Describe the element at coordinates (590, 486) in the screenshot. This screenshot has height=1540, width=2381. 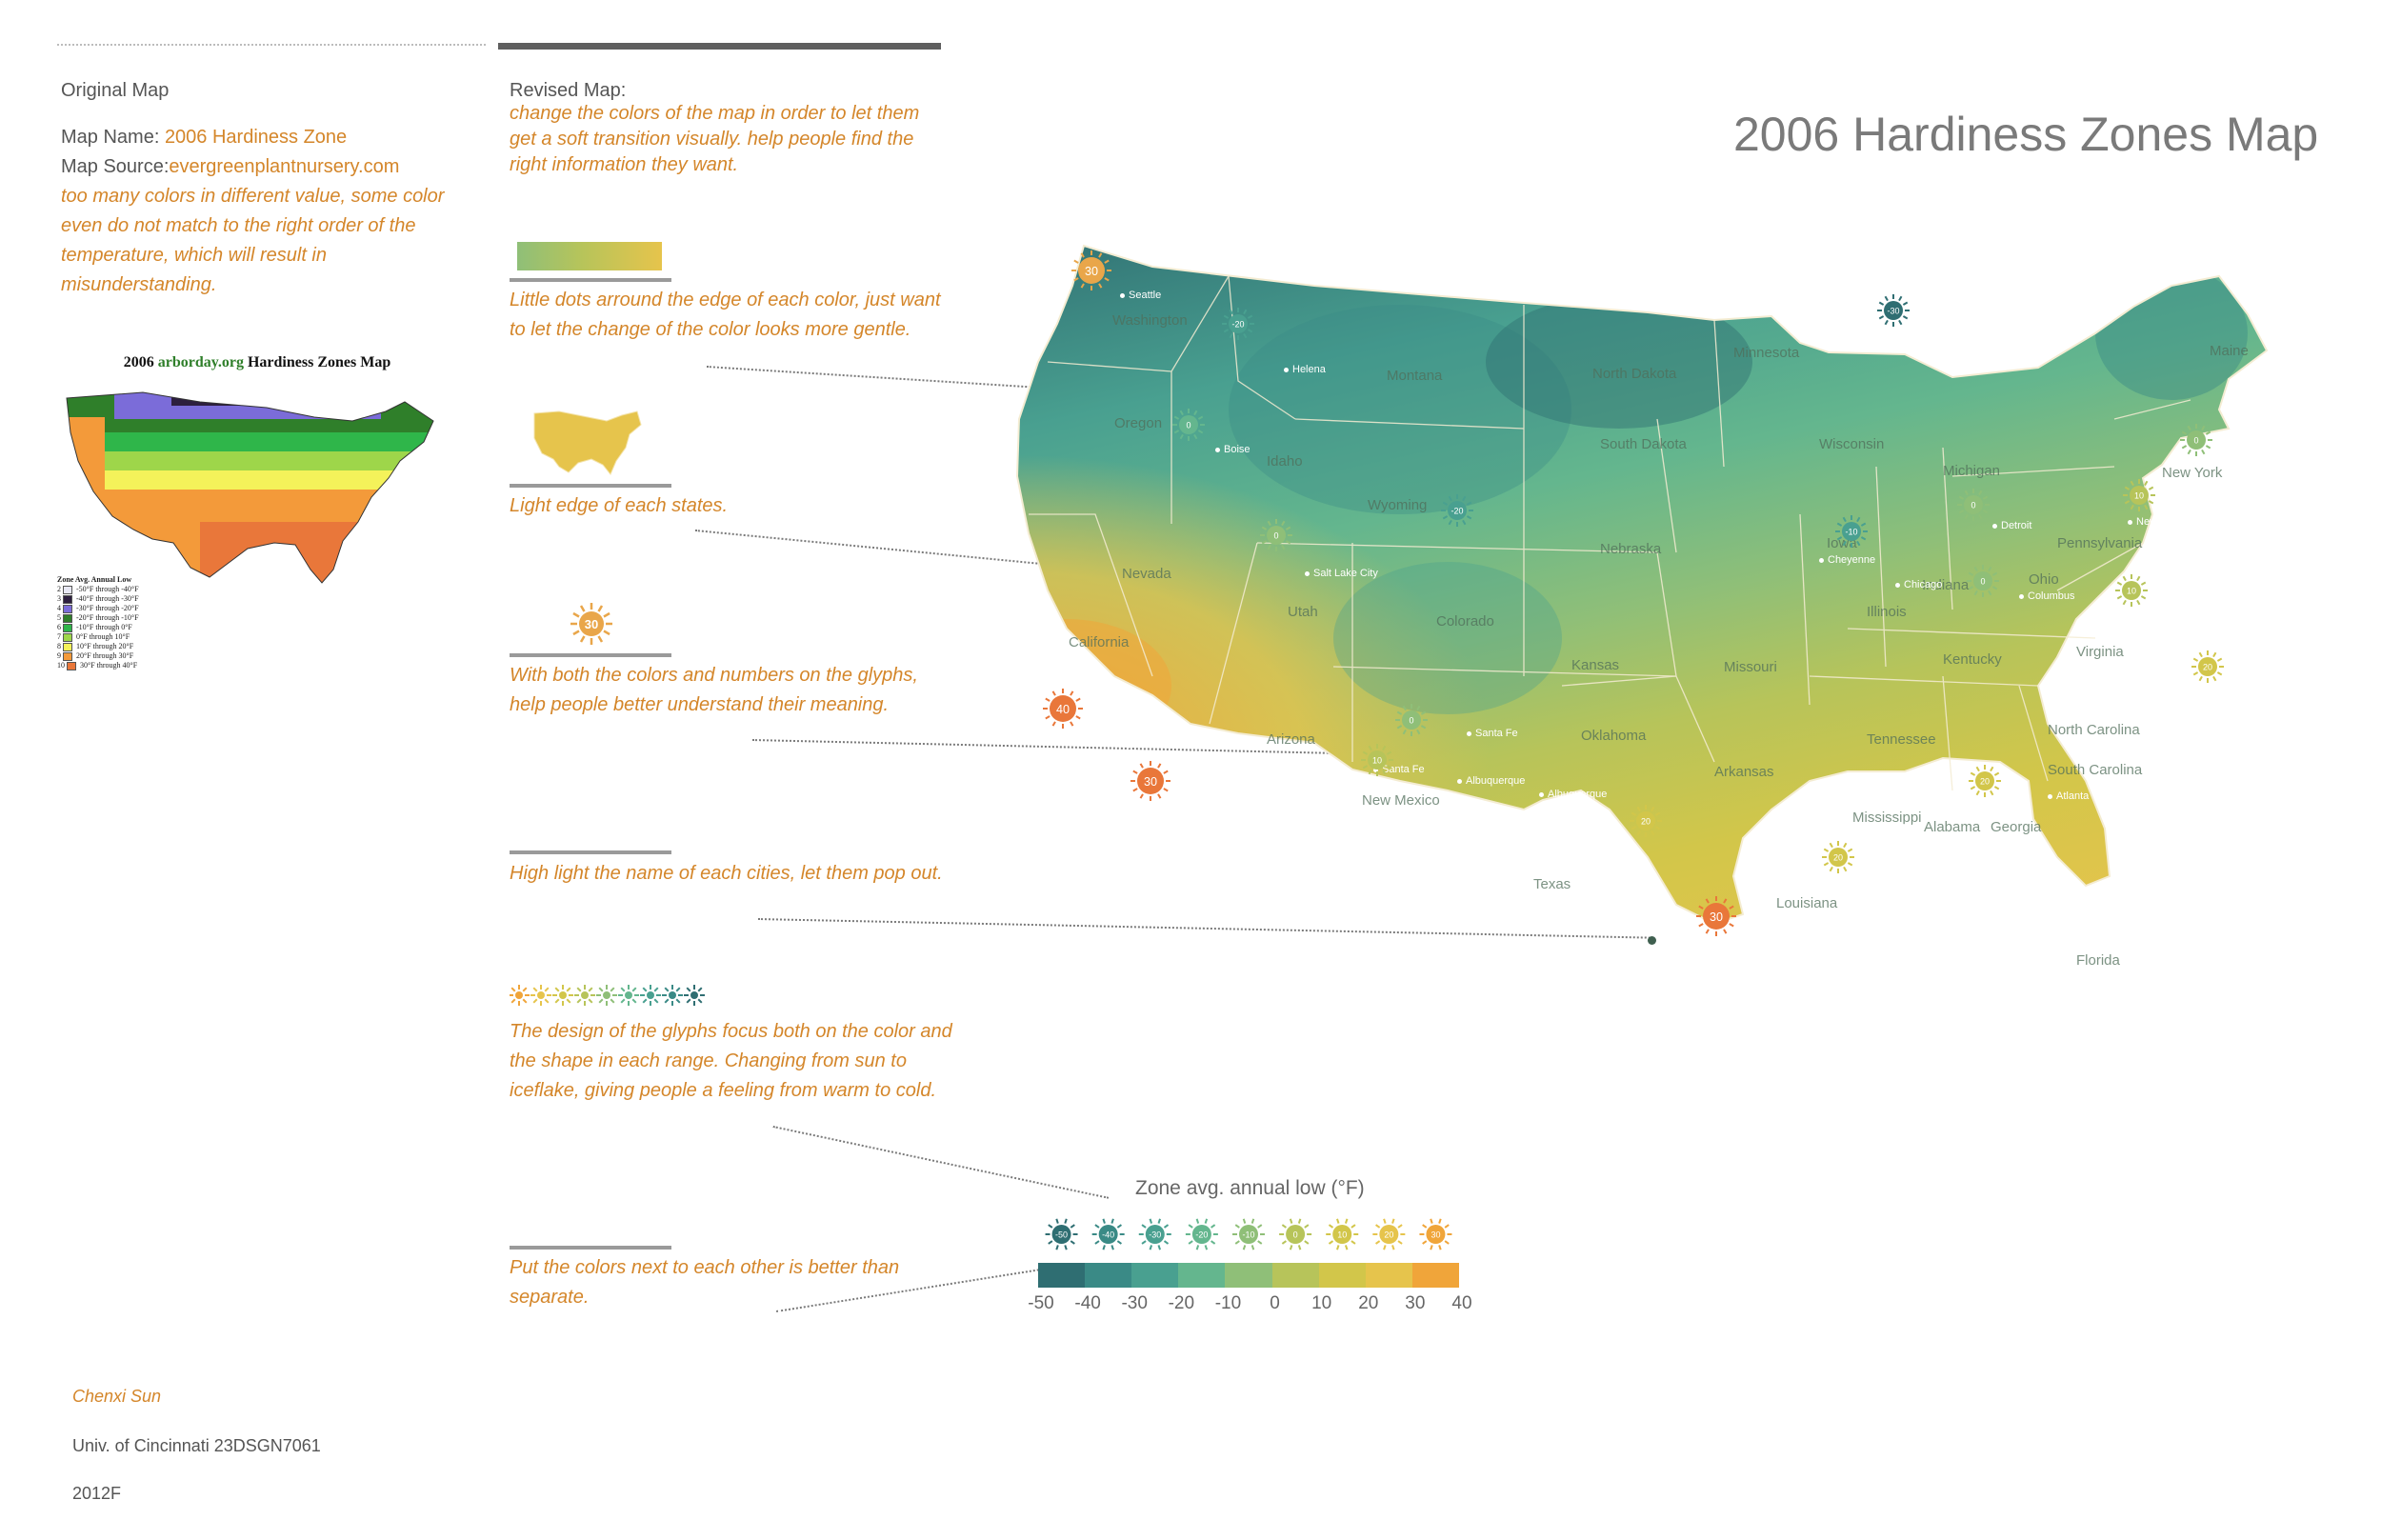
I see `note-2-rule` at that location.